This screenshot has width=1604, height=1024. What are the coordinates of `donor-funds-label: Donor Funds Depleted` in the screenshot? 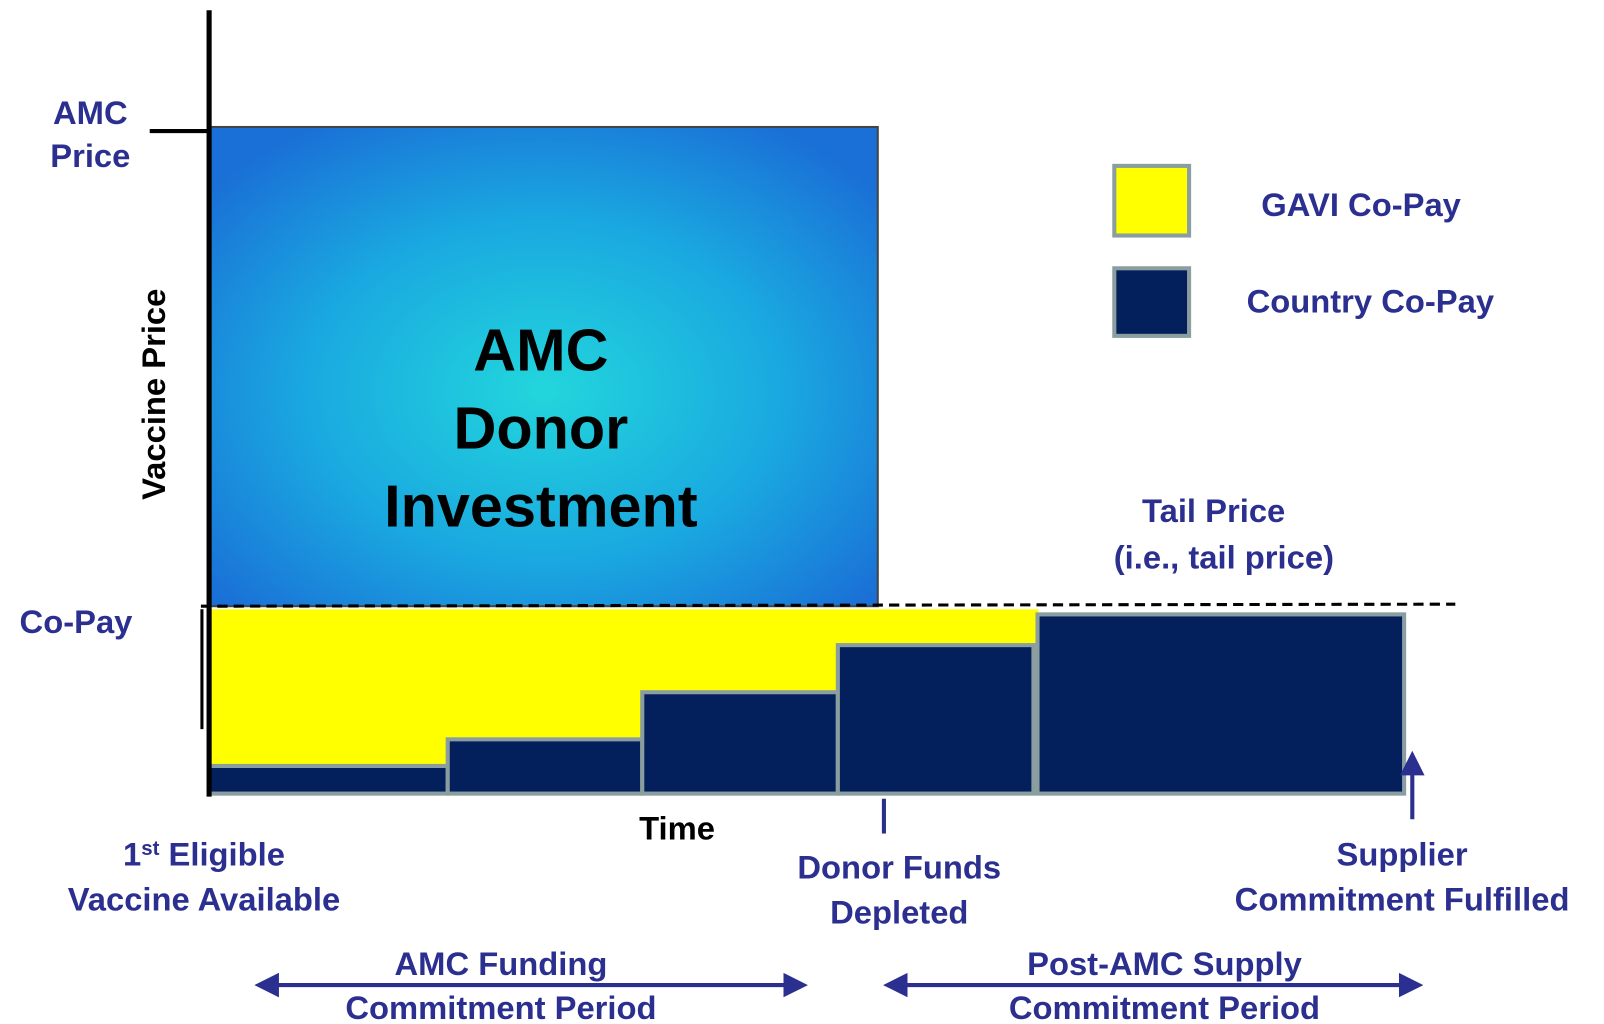 It's located at (899, 890).